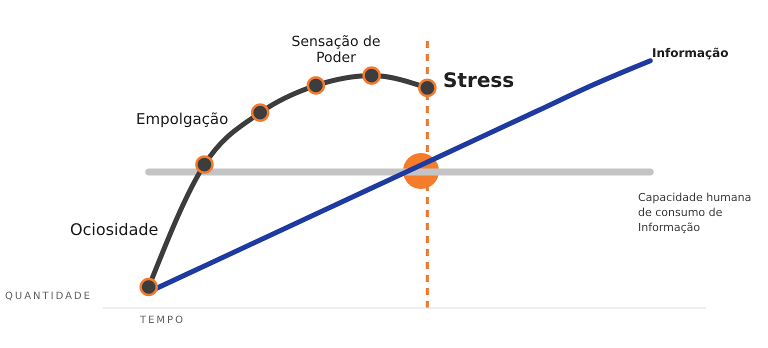 The image size is (768, 348). Describe the element at coordinates (48, 296) in the screenshot. I see `y-axis-title: QUANTIDADE` at that location.